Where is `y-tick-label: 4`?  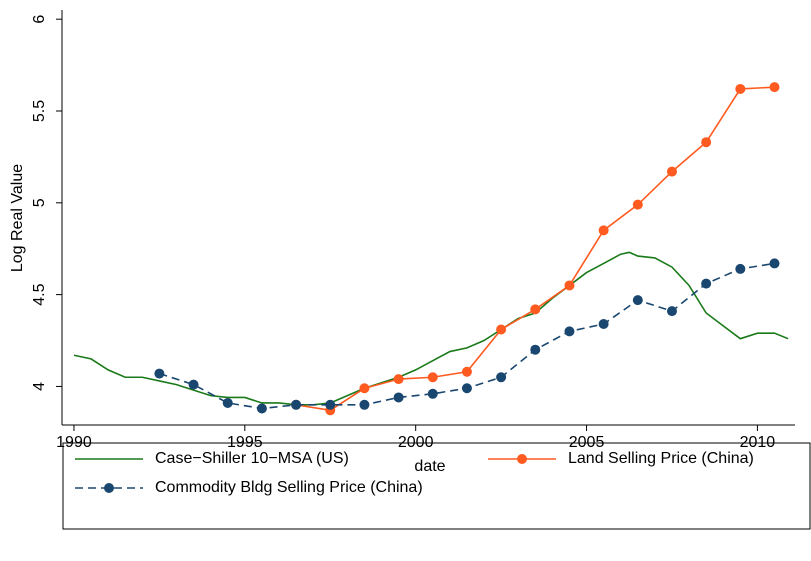 y-tick-label: 4 is located at coordinates (39, 386).